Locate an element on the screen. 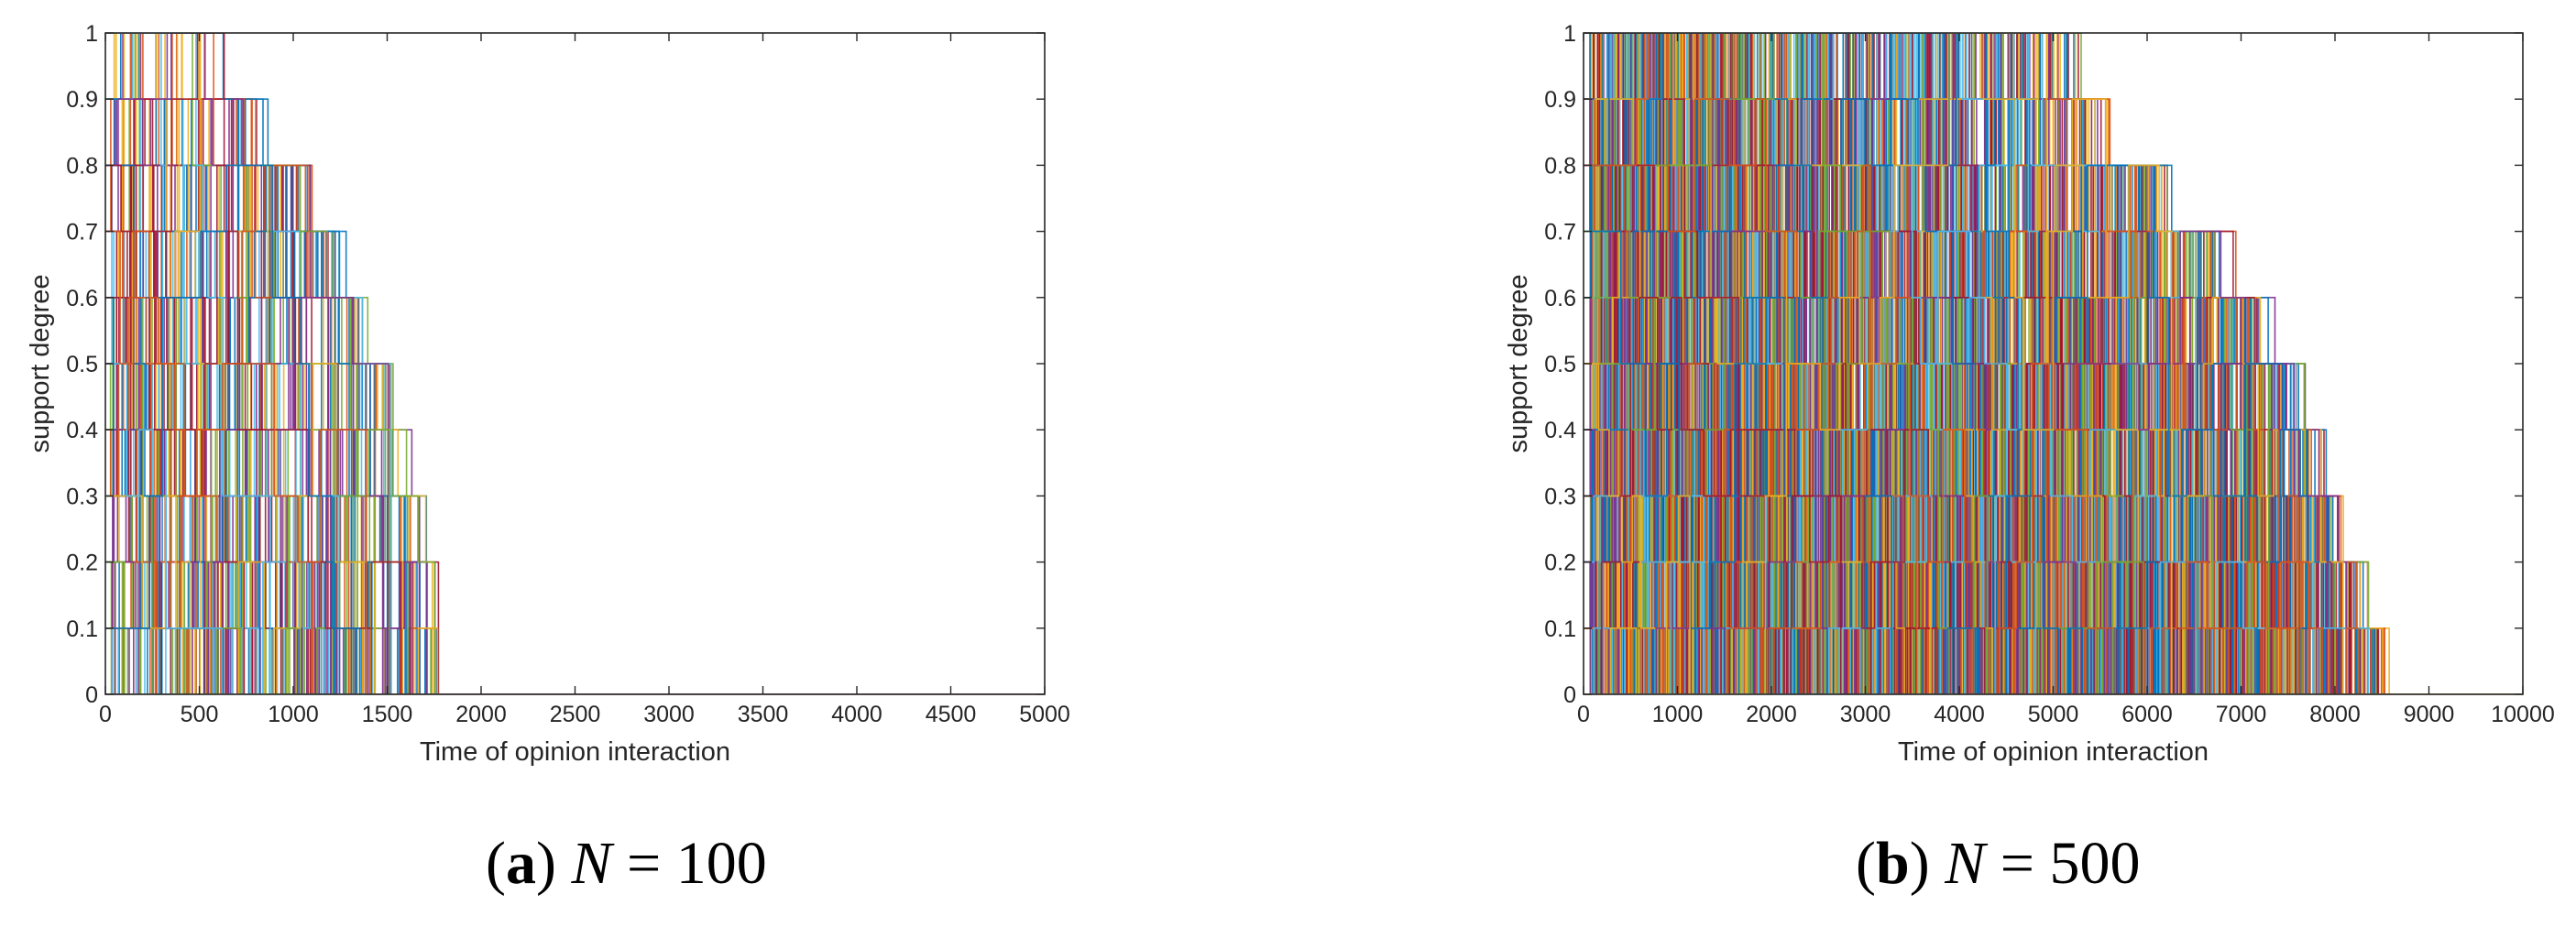  caption-b-variable: N is located at coordinates (1965, 864).